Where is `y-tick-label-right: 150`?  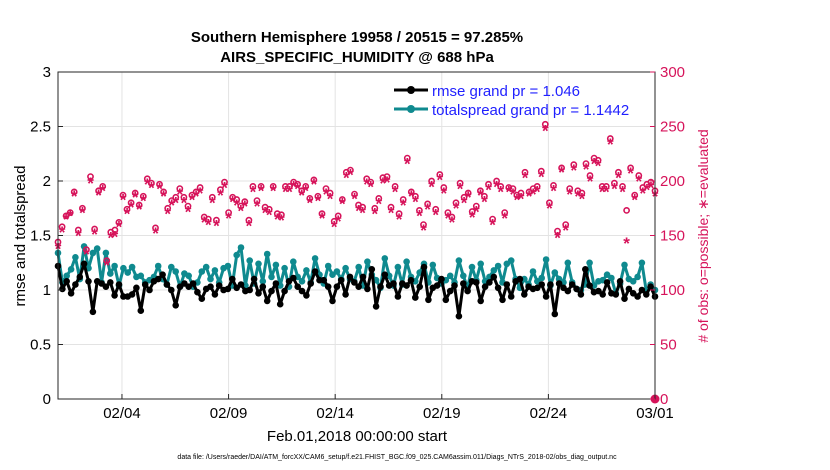
y-tick-label-right: 150 is located at coordinates (672, 236).